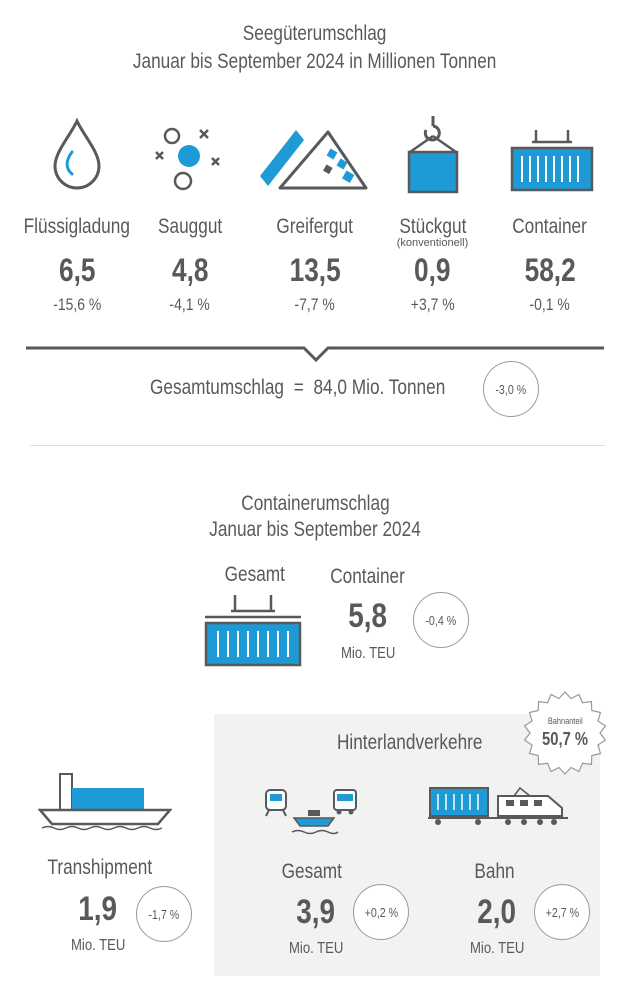  What do you see at coordinates (550, 270) in the screenshot?
I see `category-value-container: 58,2` at bounding box center [550, 270].